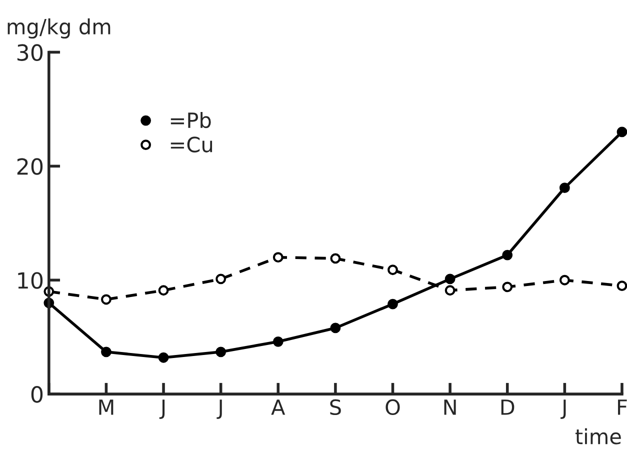 The width and height of the screenshot is (627, 454). I want to click on x-axis-title: time, so click(598, 436).